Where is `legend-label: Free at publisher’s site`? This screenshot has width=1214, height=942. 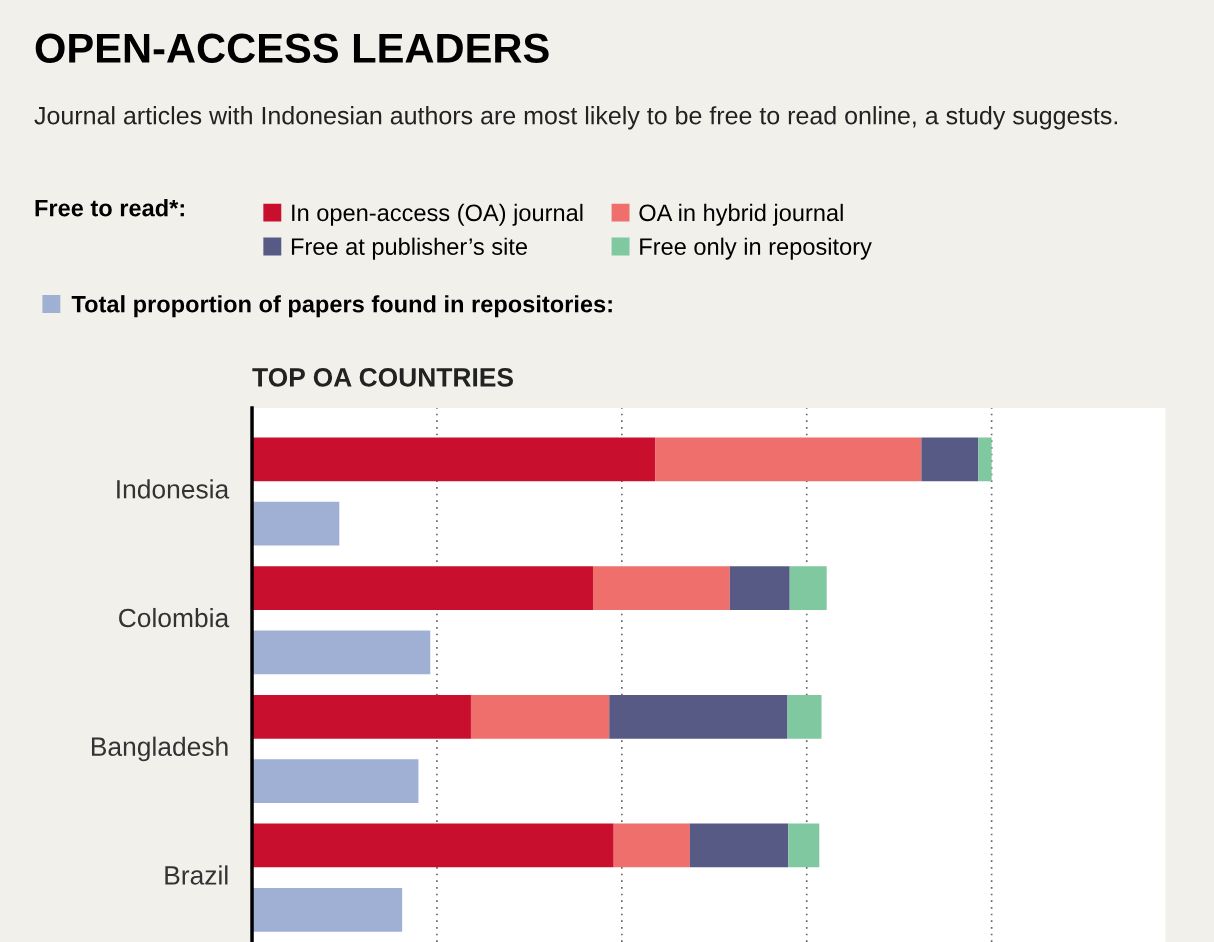
legend-label: Free at publisher’s site is located at coordinates (409, 248).